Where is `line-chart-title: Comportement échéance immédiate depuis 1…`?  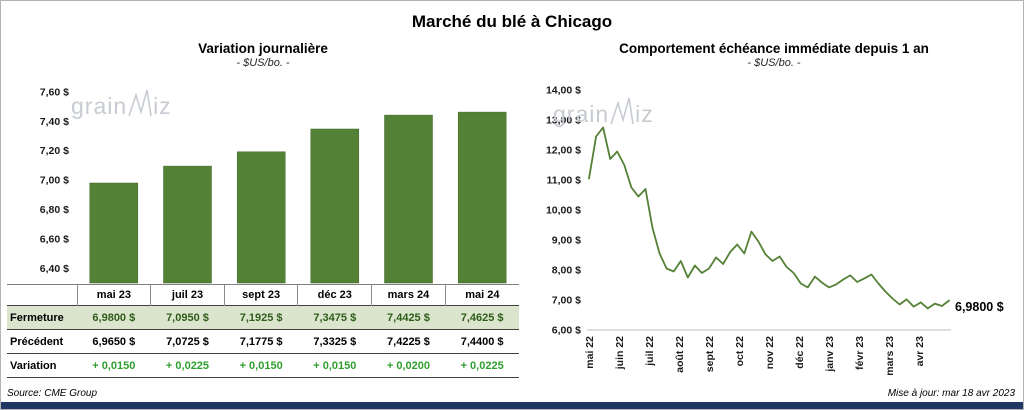
line-chart-title: Comportement échéance immédiate depuis 1… is located at coordinates (774, 48).